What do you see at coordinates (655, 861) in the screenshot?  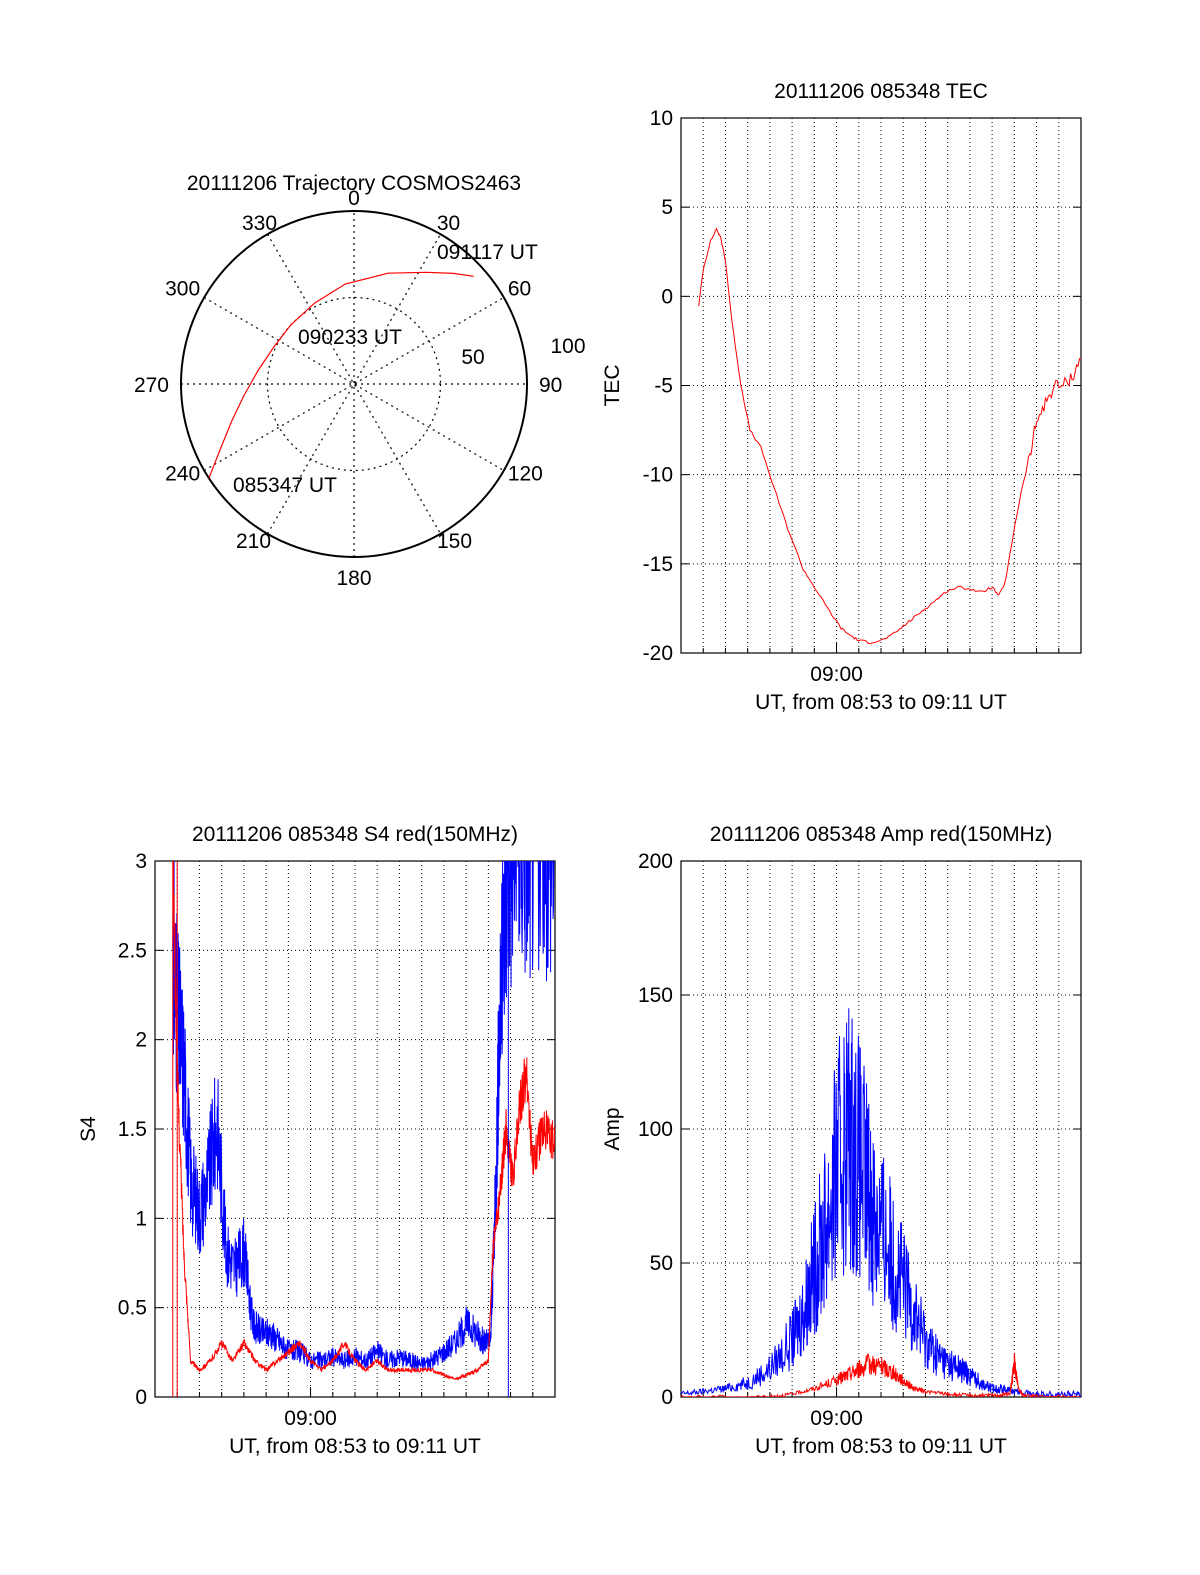 I see `amp-y-tick-label: 200` at bounding box center [655, 861].